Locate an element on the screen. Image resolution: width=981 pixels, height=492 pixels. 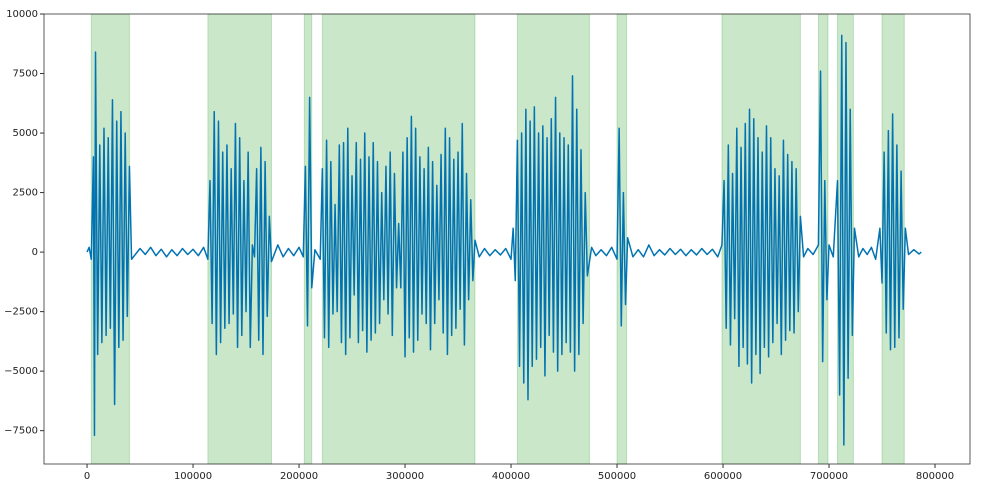
y-tick-label: 7500 is located at coordinates (25, 74).